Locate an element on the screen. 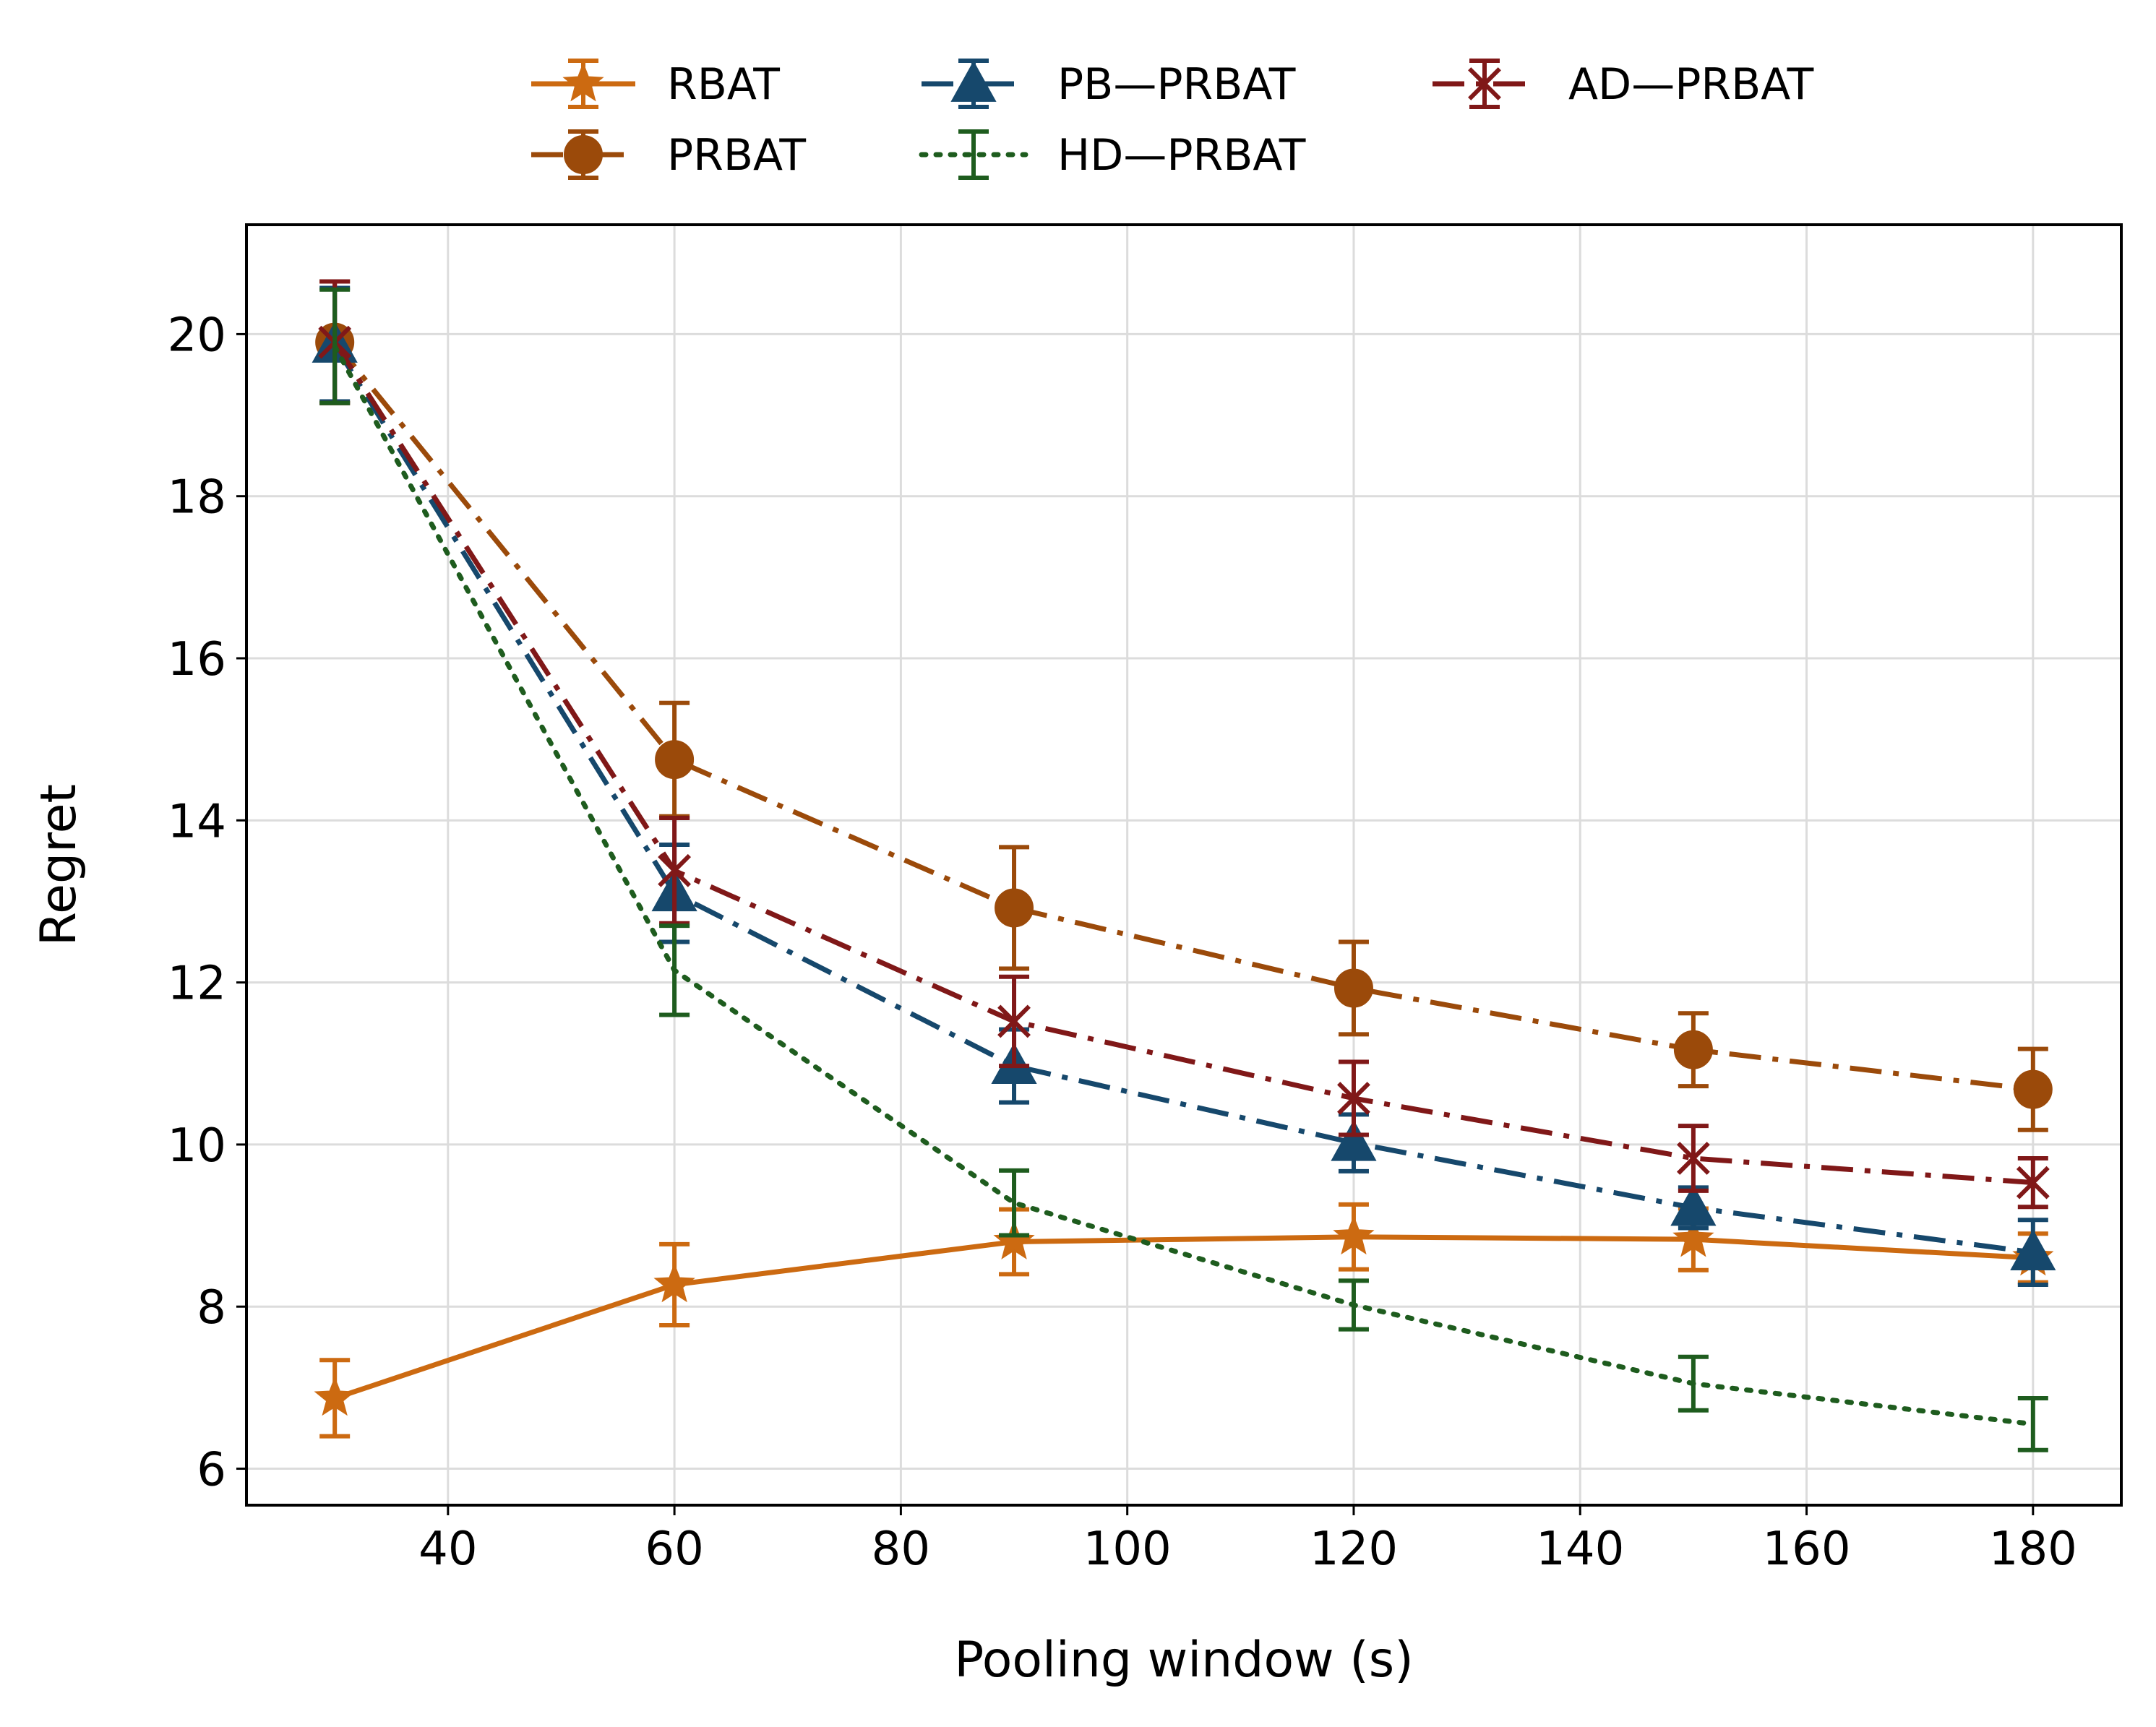 The image size is (2156, 1727). x-axis-label: Pooling window (s) is located at coordinates (1184, 1660).